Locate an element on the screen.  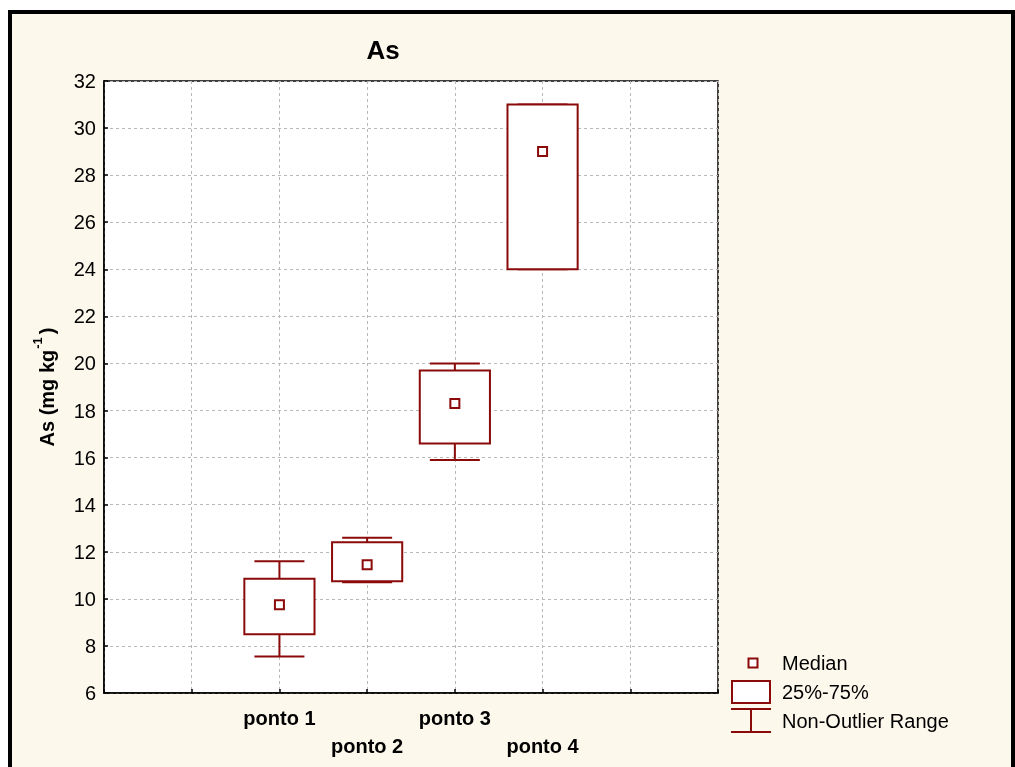
y-tick-label: 28 is located at coordinates (84, 175).